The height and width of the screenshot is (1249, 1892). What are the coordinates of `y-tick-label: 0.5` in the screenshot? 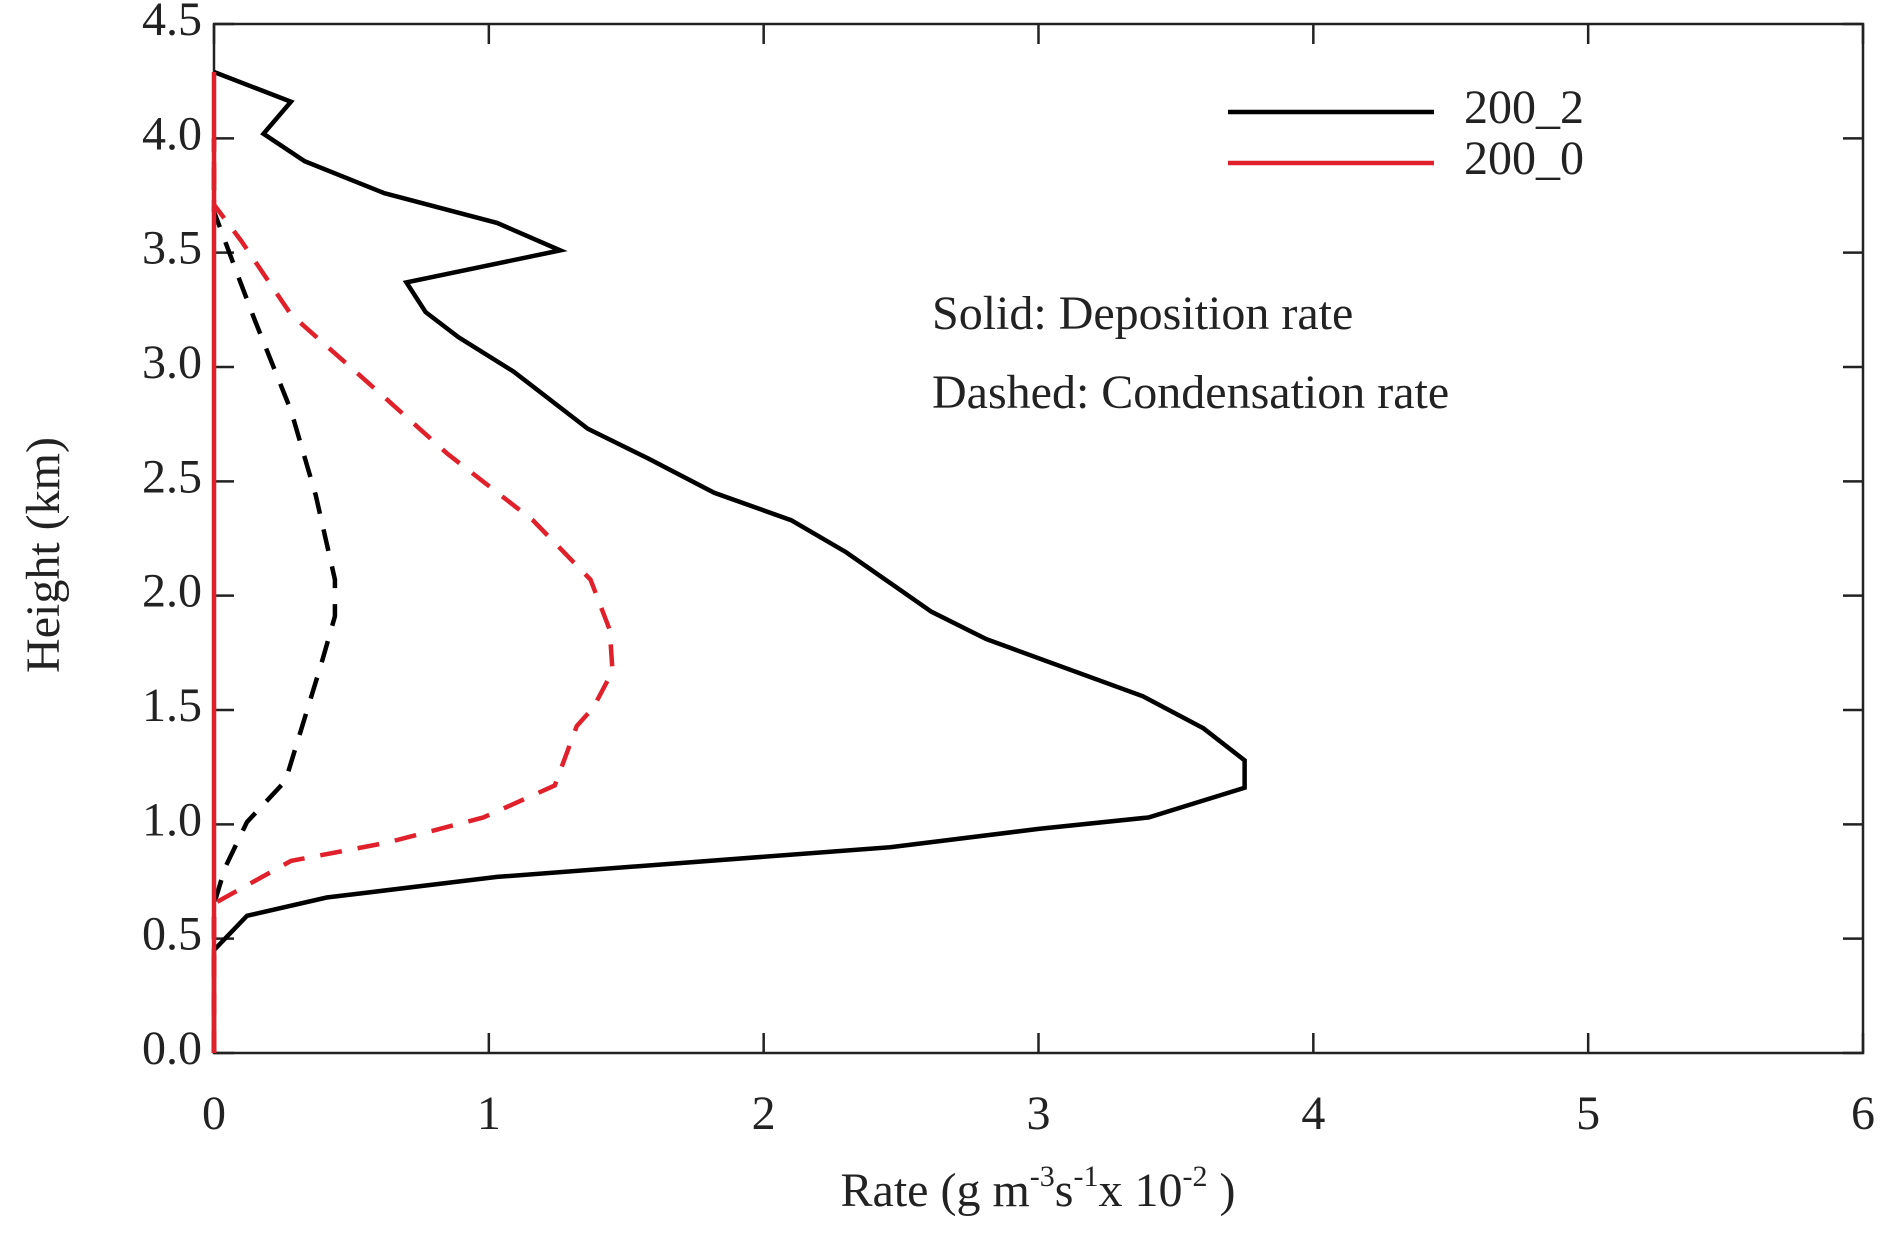 It's located at (172, 934).